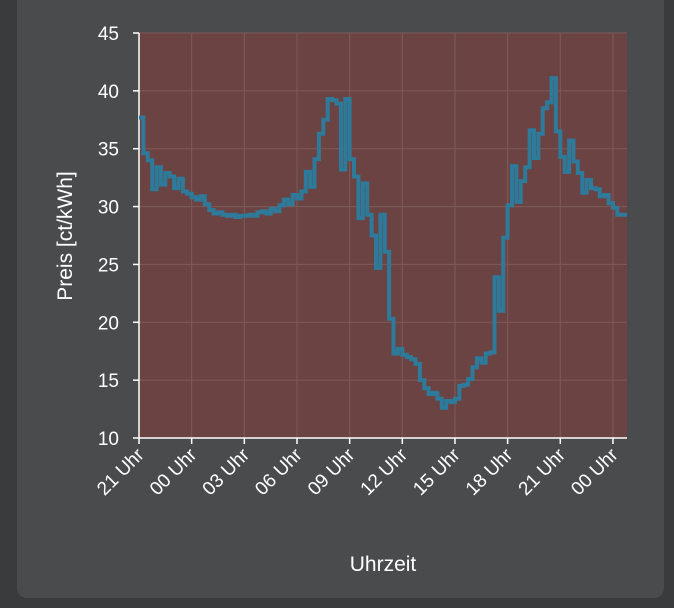 This screenshot has height=608, width=674. What do you see at coordinates (108, 92) in the screenshot?
I see `y-tick-label: 40` at bounding box center [108, 92].